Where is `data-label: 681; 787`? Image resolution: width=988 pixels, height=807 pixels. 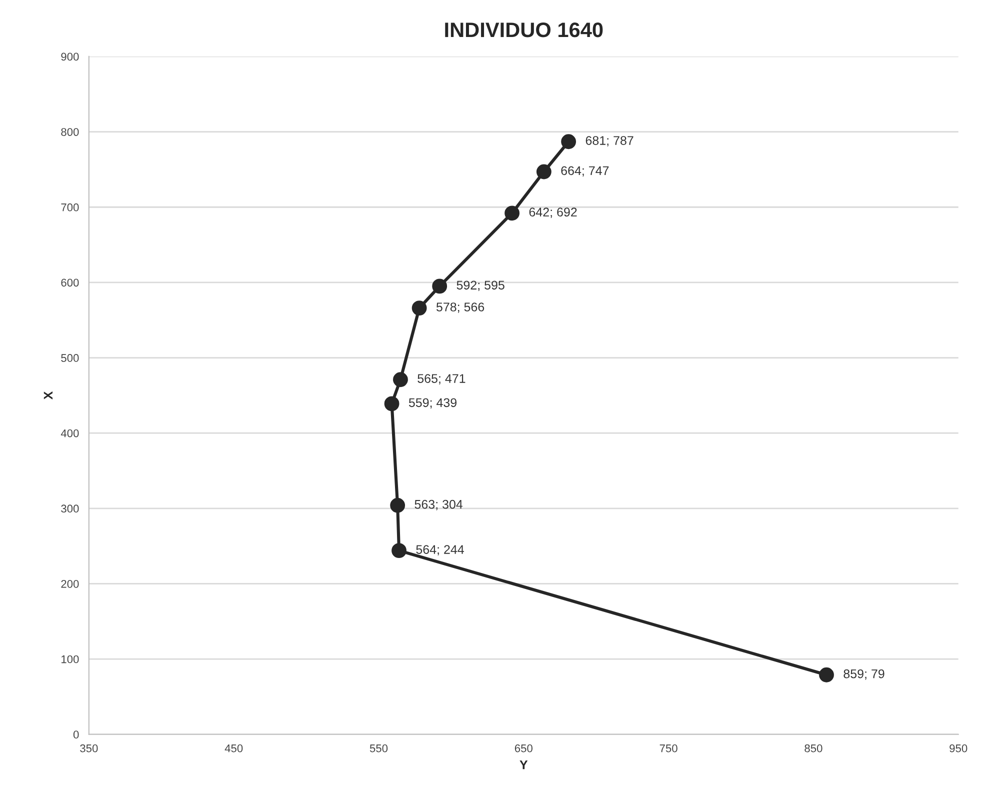
data-label: 681; 787 is located at coordinates (610, 141).